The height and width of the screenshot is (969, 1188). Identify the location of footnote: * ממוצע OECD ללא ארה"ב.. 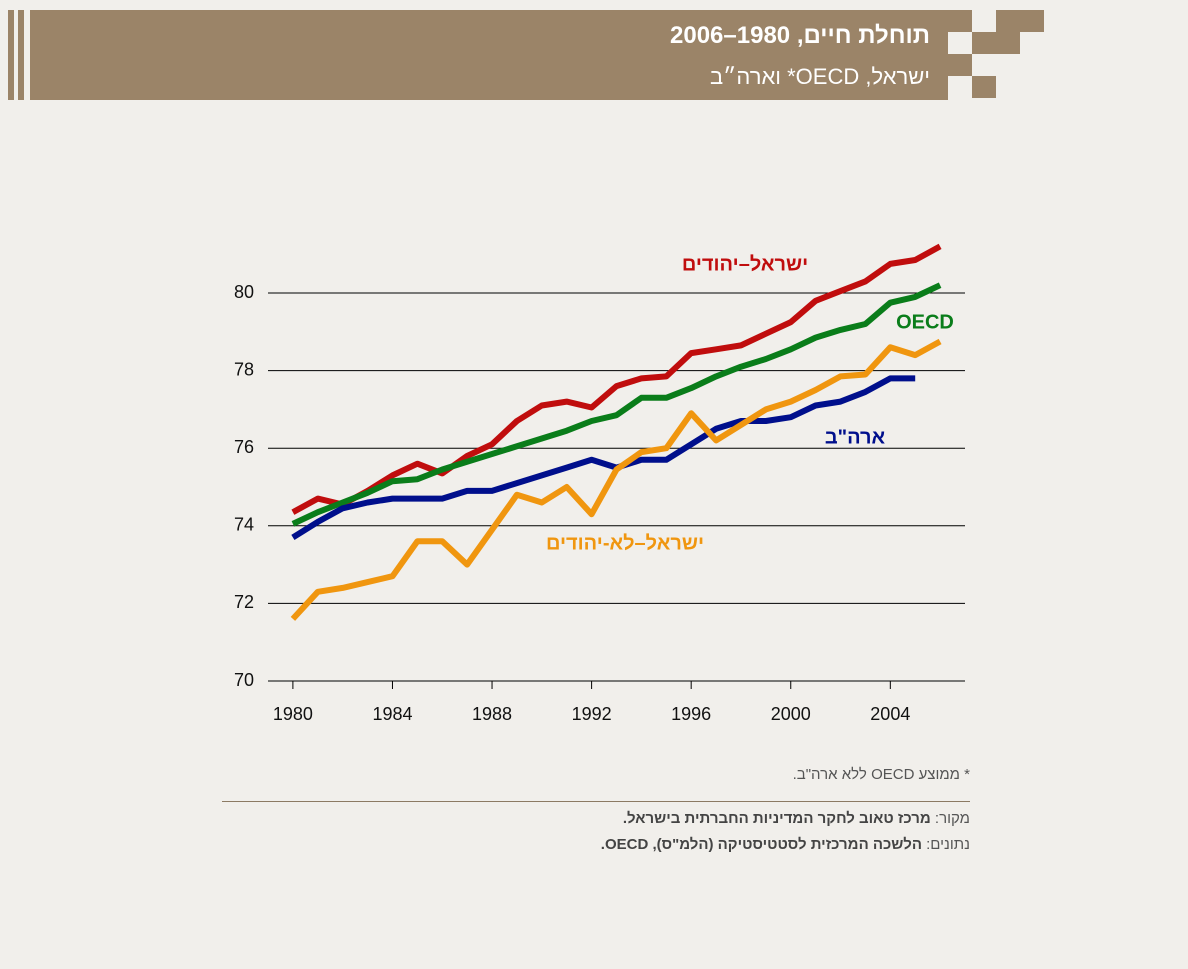
(881, 774).